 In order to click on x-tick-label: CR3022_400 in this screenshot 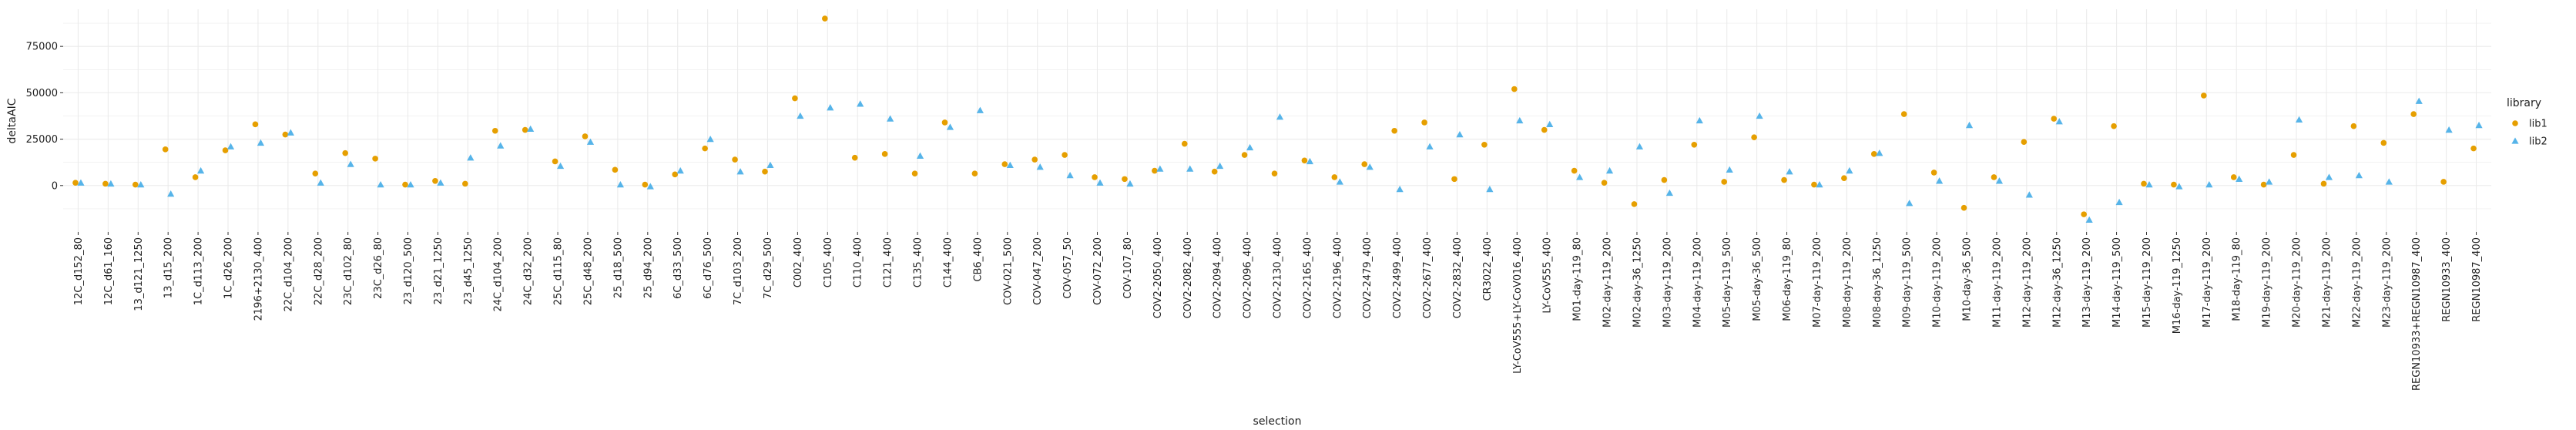, I will do `click(1488, 269)`.